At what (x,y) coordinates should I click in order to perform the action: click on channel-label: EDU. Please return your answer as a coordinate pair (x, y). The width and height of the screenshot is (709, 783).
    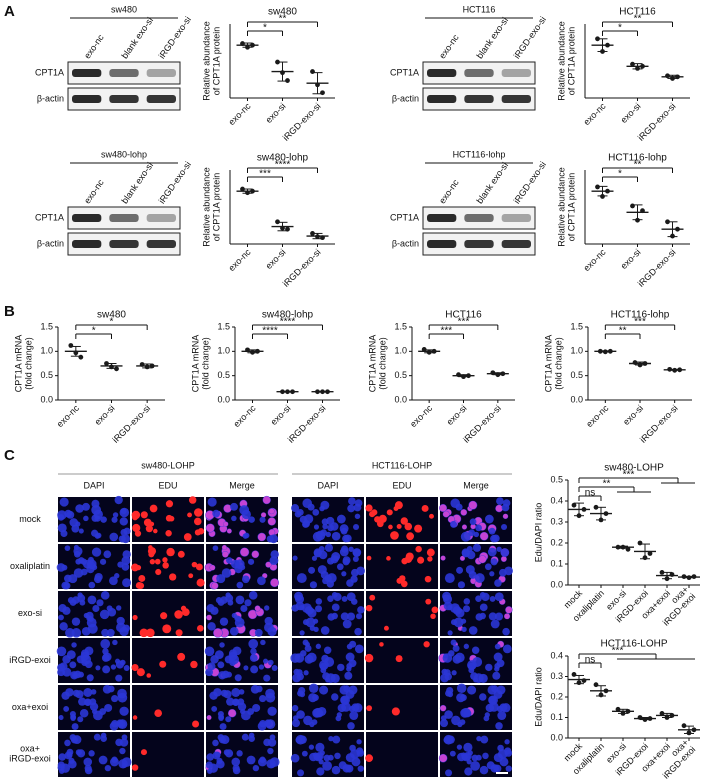
    Looking at the image, I should click on (167, 485).